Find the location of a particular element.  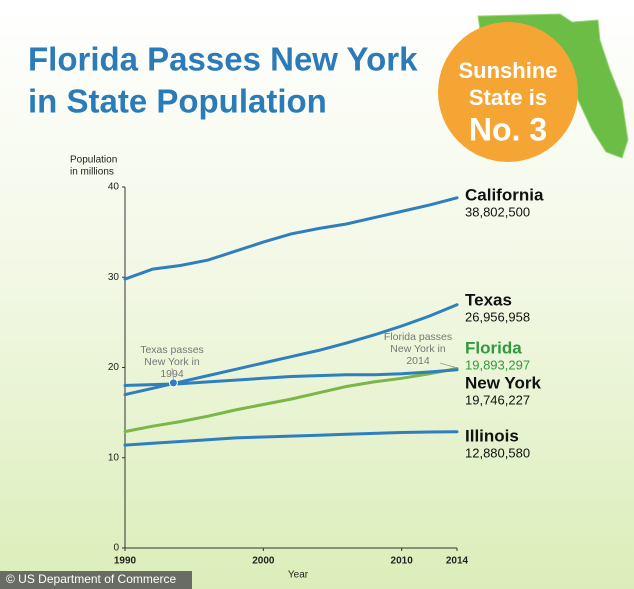

x-axis-label: Year is located at coordinates (298, 575).